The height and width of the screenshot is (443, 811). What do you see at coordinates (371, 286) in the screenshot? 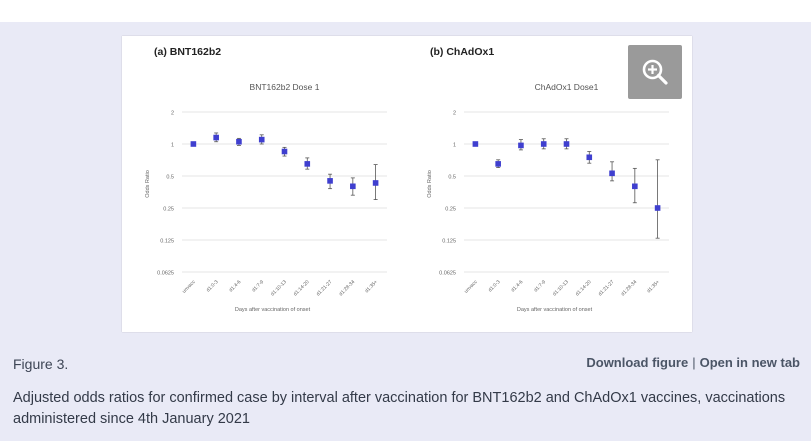
I see `chart-a-xtick-label: d1:35+` at bounding box center [371, 286].